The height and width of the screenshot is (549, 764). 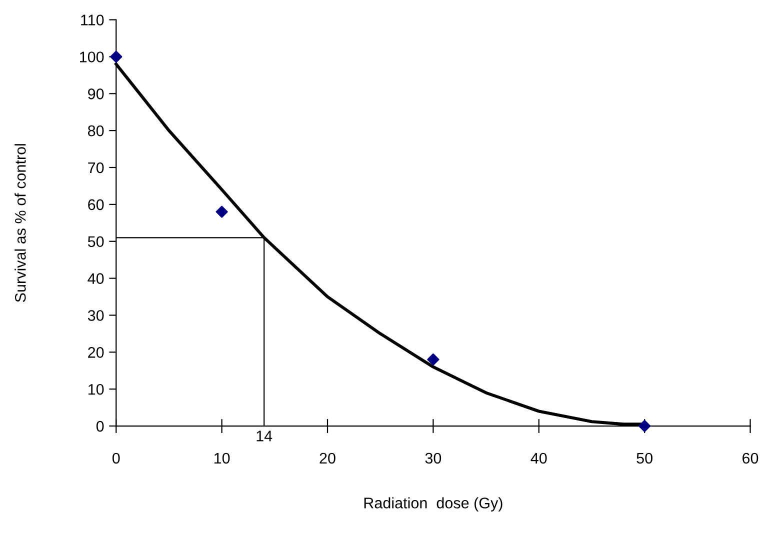 I want to click on y-tick-label: 110, so click(x=92, y=20).